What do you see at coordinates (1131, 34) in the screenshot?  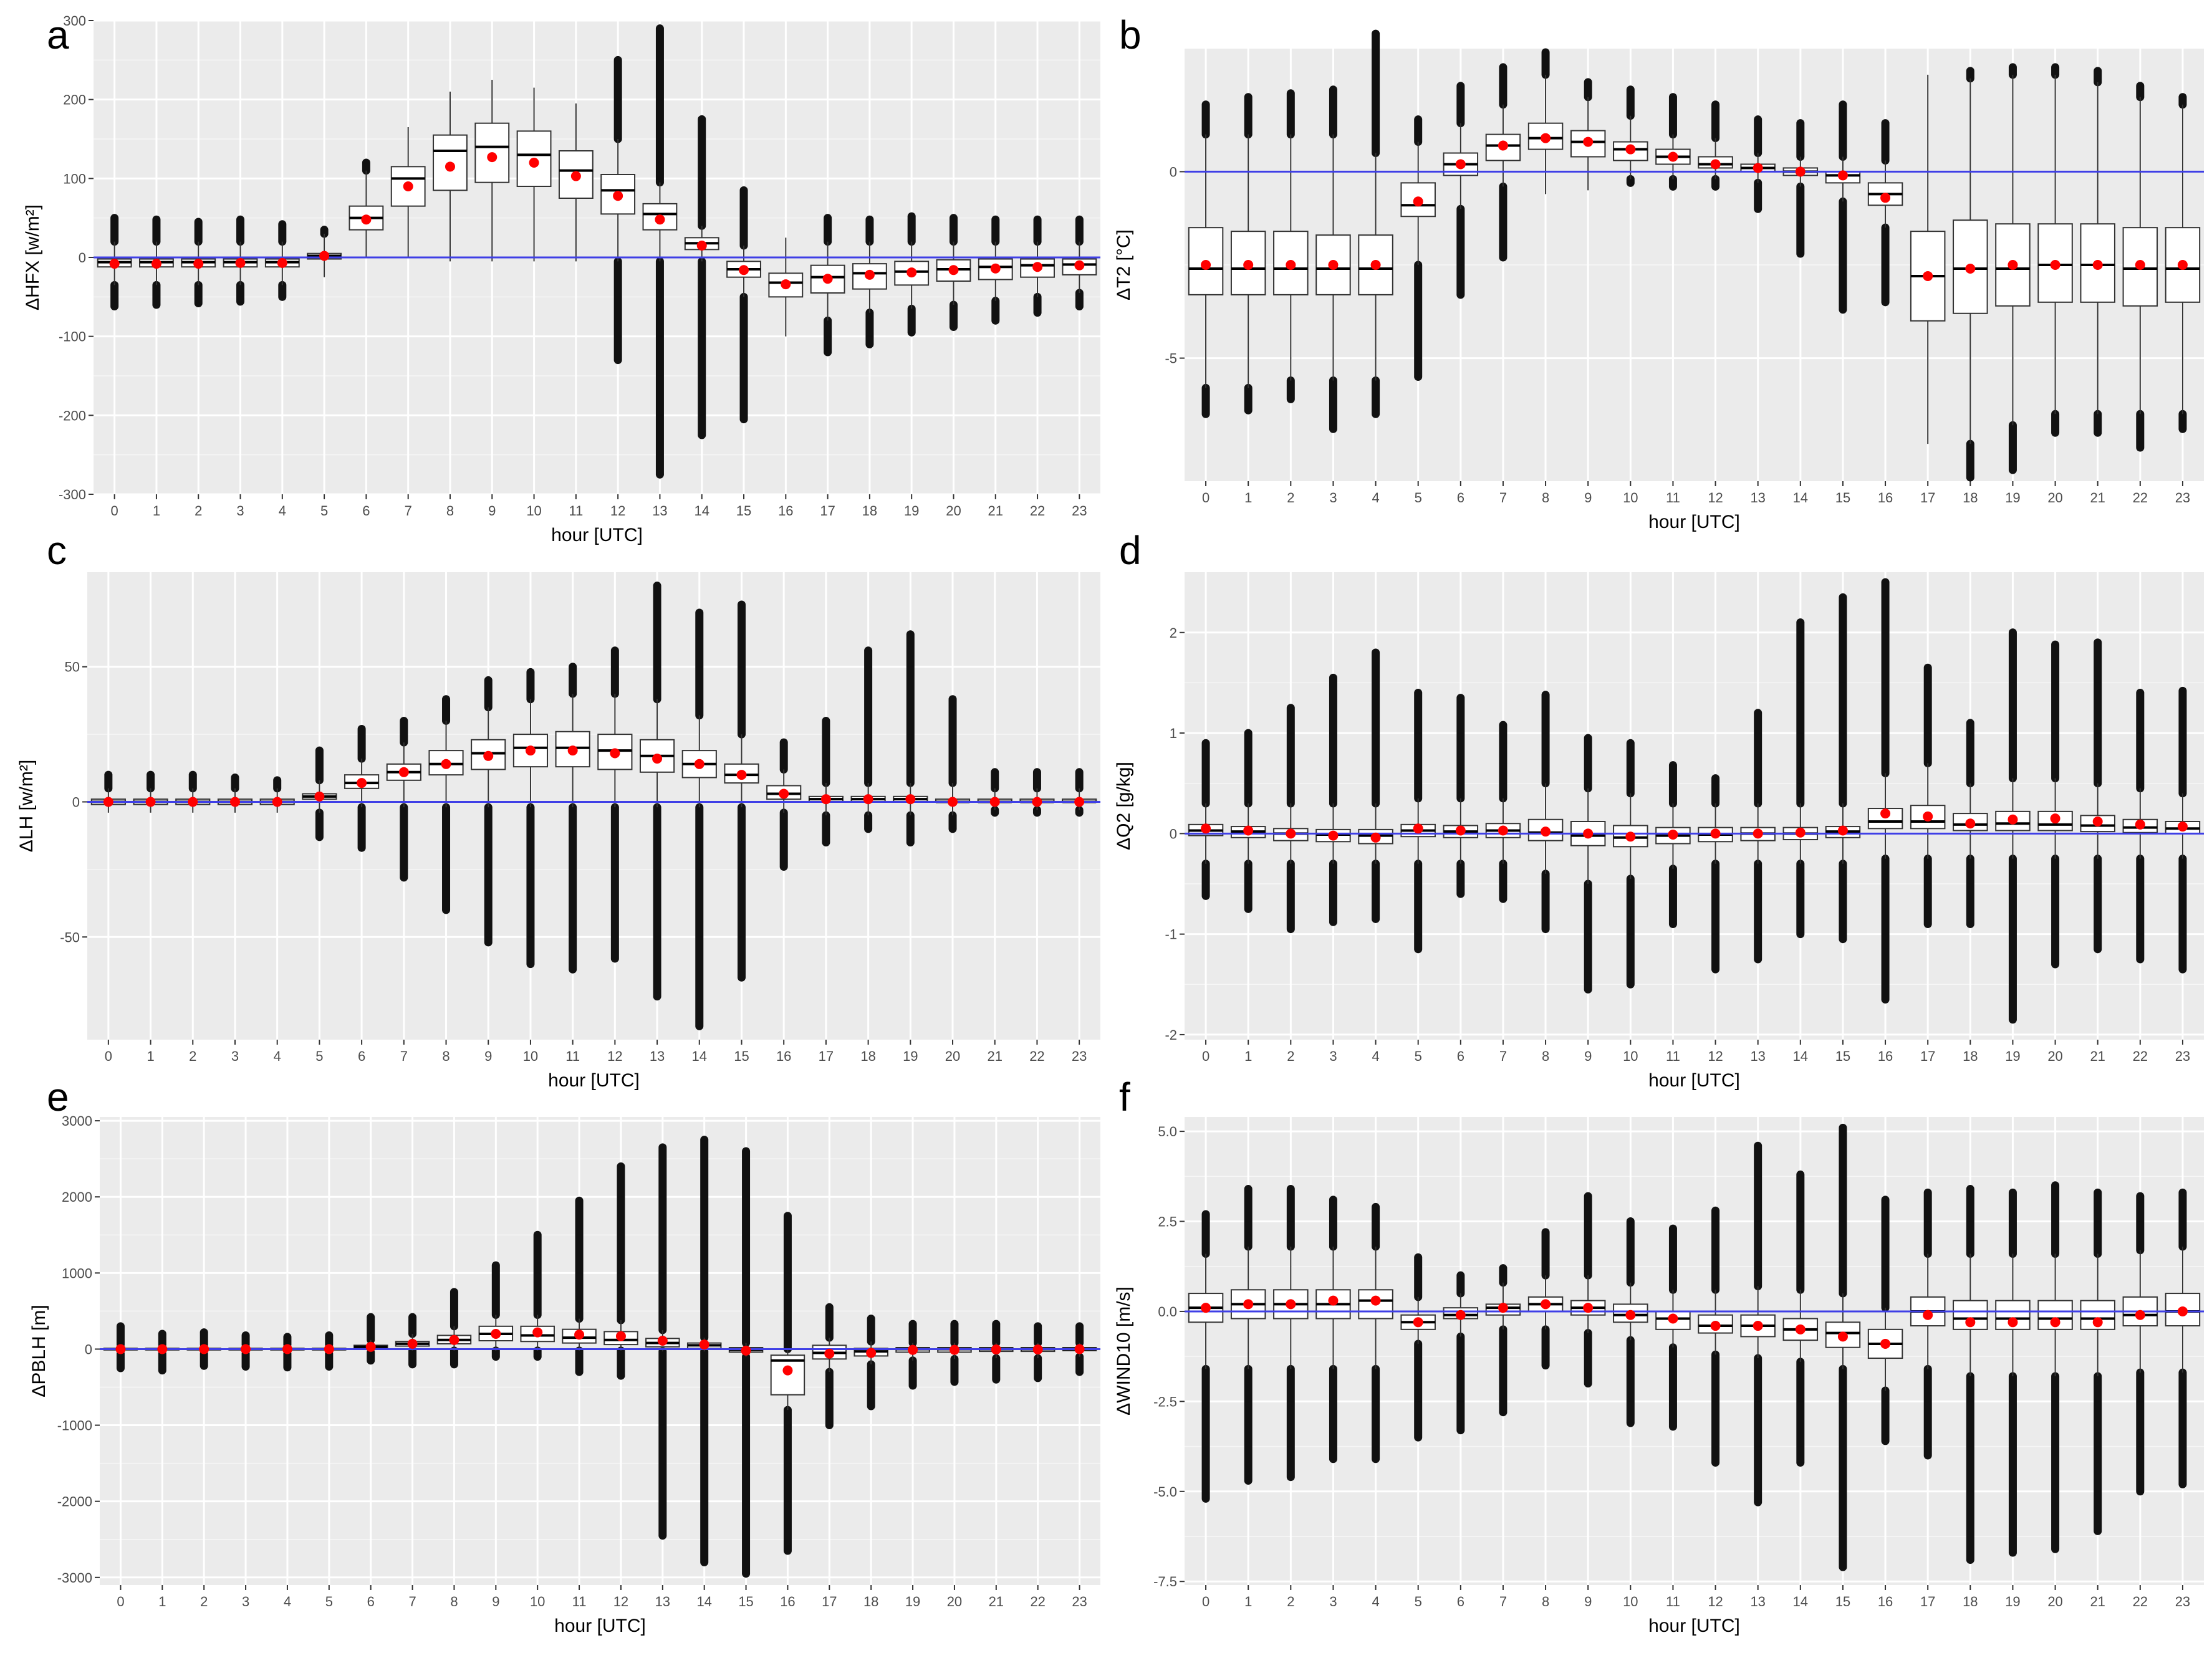 I see `panel-label: b` at bounding box center [1131, 34].